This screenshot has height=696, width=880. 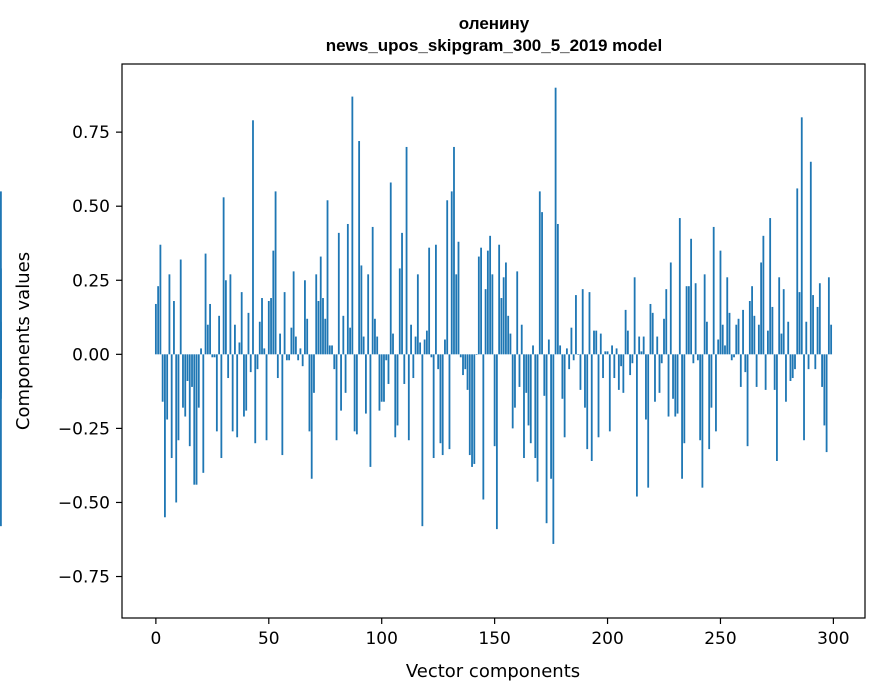 I want to click on y-tick-label: −0.50, so click(x=84, y=503).